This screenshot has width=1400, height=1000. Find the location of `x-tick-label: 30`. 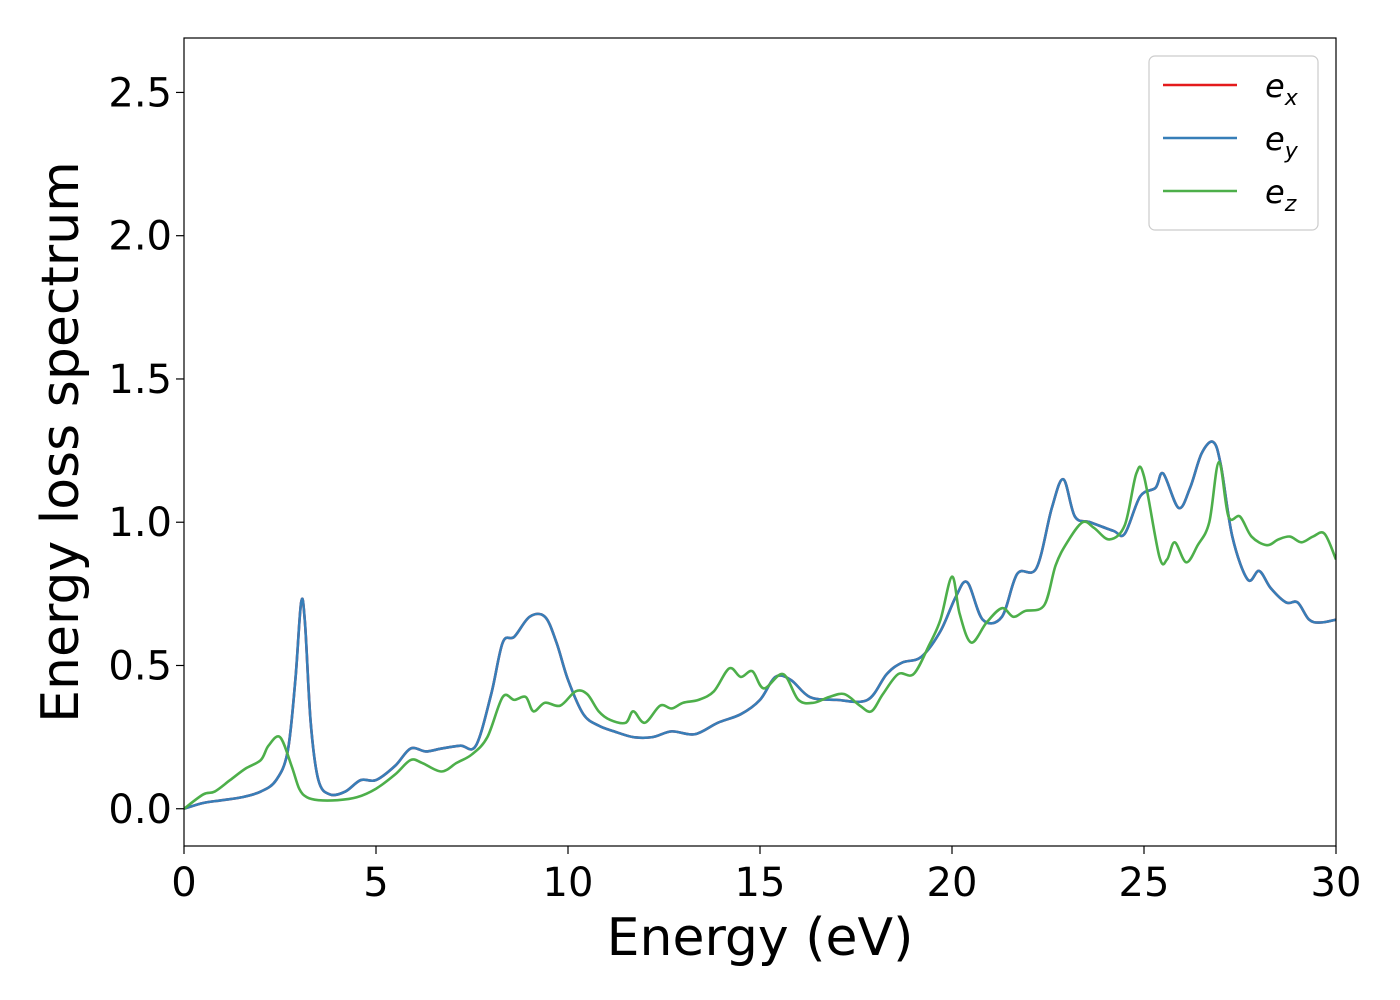

x-tick-label: 30 is located at coordinates (1336, 883).